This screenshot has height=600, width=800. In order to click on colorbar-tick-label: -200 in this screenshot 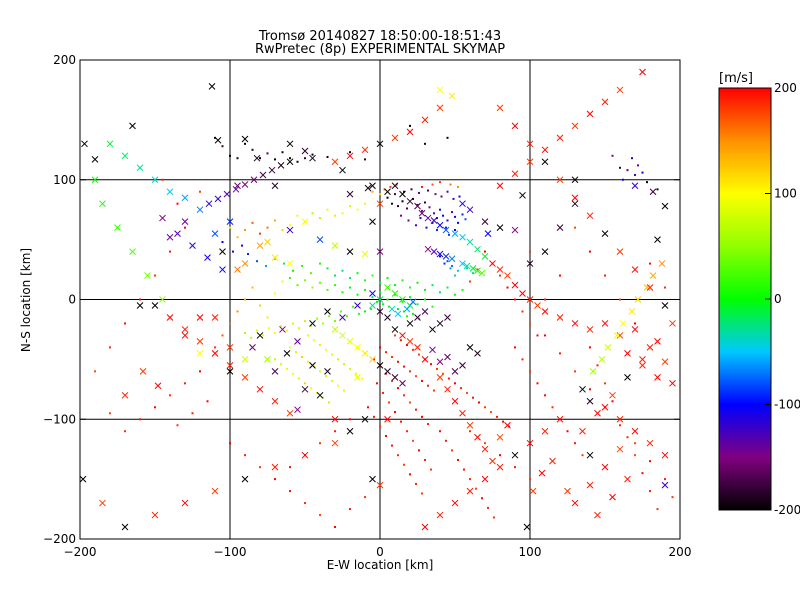, I will do `click(787, 510)`.